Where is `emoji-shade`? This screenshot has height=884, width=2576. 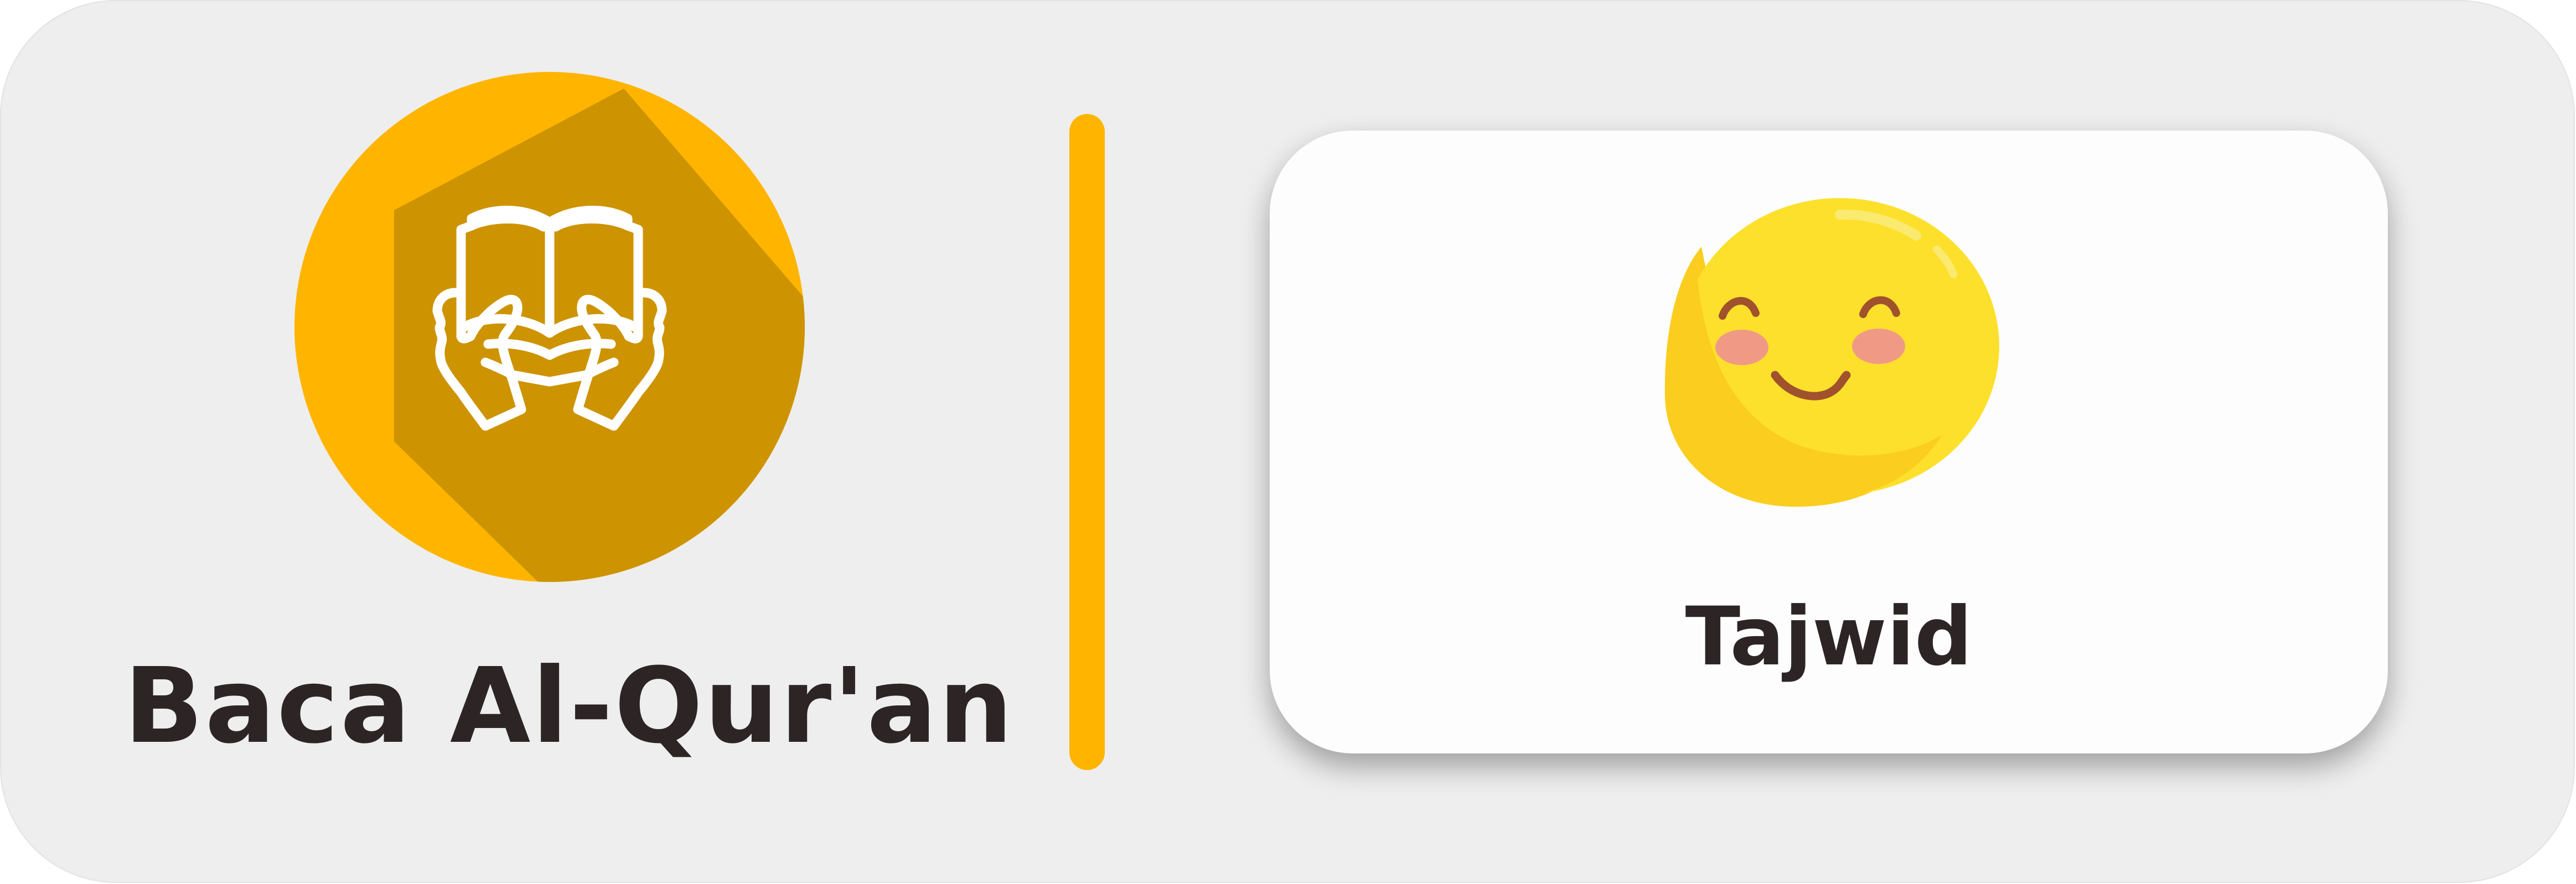
emoji-shade is located at coordinates (1809, 378).